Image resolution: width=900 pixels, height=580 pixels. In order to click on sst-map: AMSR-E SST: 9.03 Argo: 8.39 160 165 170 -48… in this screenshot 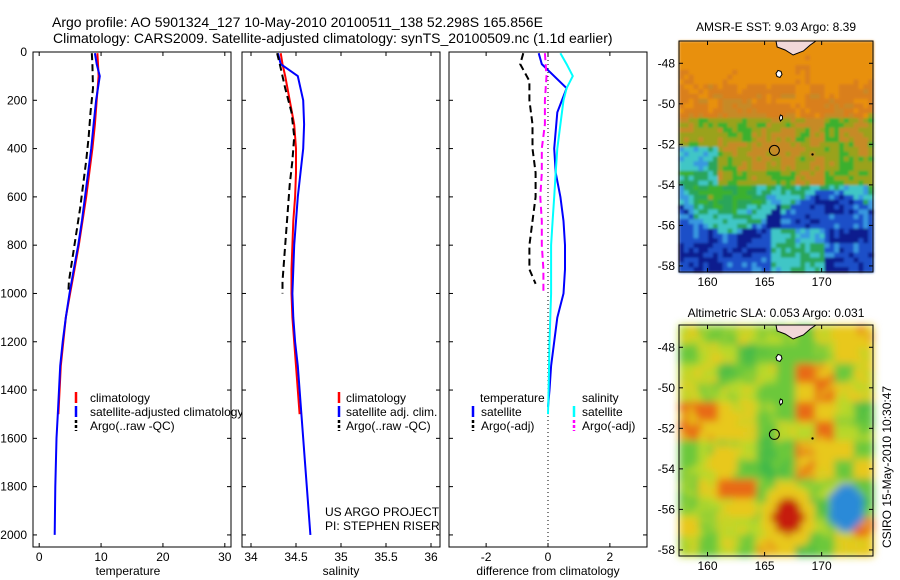, I will do `click(766, 154)`.